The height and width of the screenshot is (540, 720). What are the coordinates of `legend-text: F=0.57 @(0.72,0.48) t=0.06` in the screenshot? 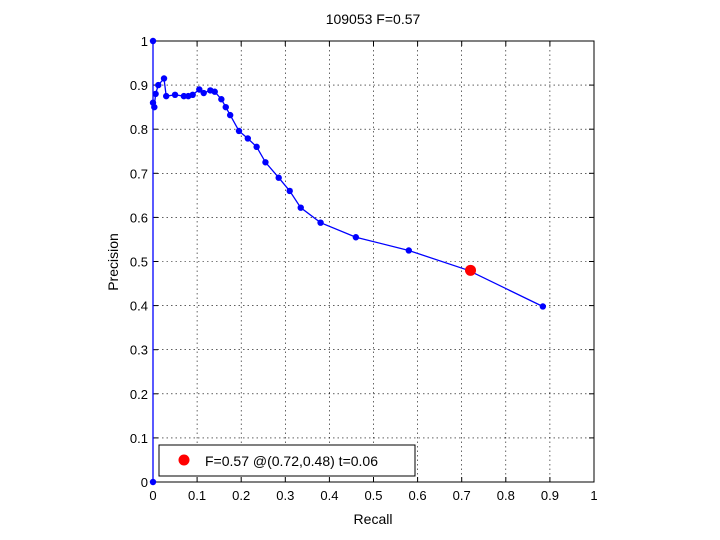 It's located at (291, 461).